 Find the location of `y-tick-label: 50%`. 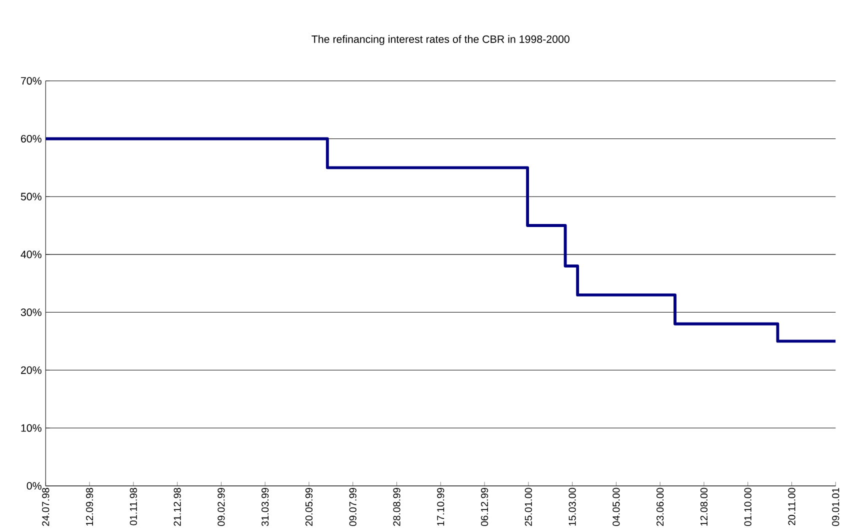

y-tick-label: 50% is located at coordinates (31, 196).